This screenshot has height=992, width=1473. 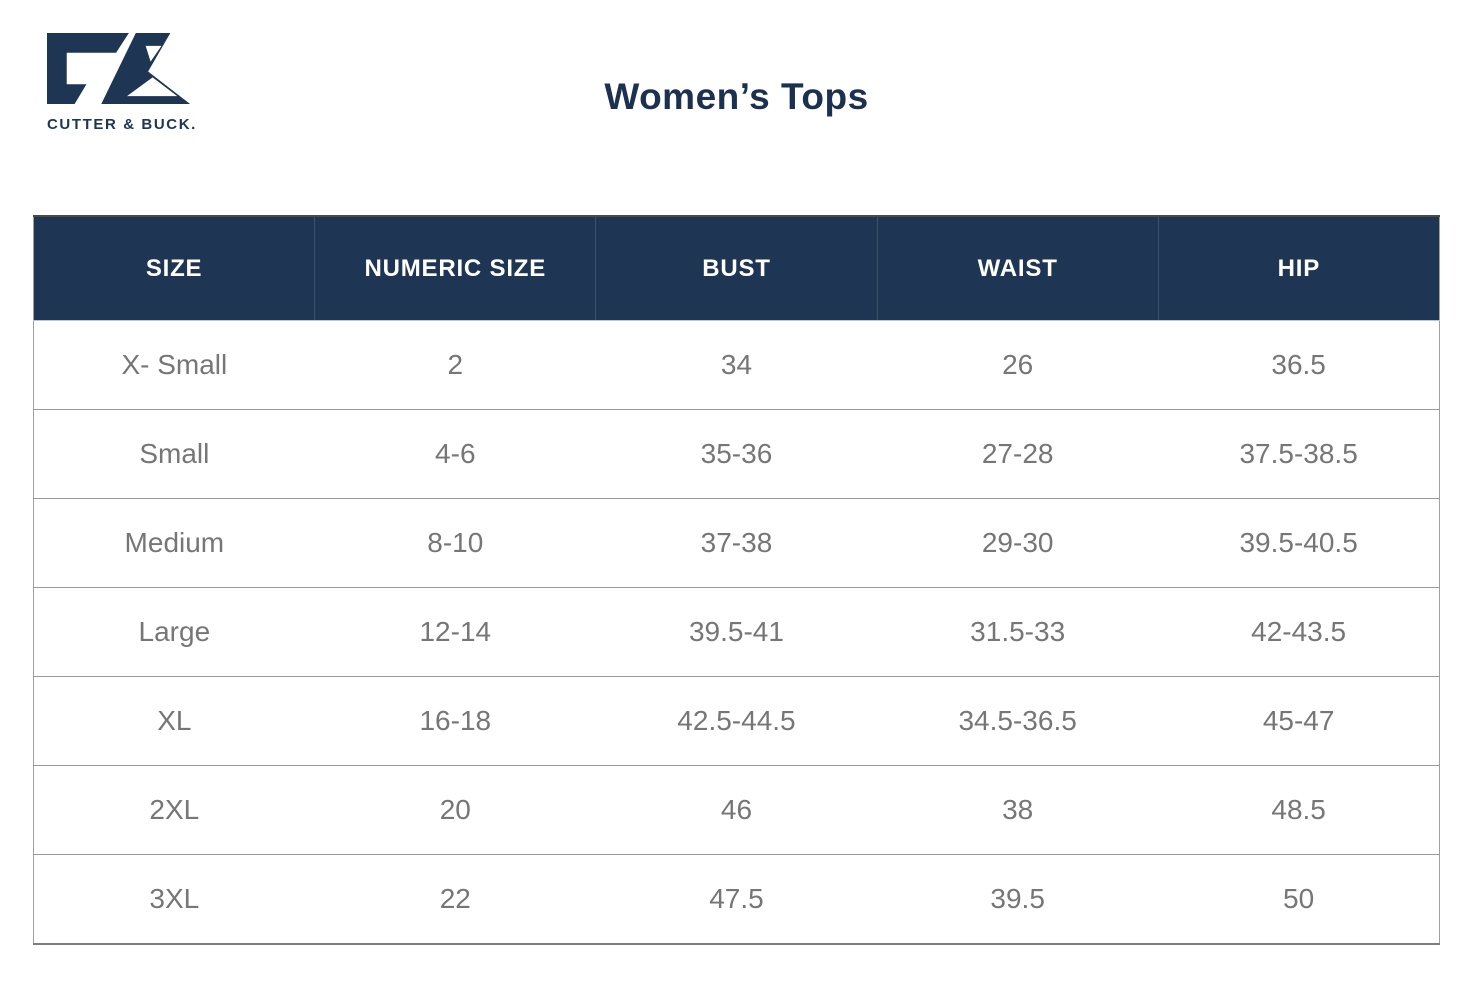 I want to click on table-cell: 20, so click(x=455, y=810).